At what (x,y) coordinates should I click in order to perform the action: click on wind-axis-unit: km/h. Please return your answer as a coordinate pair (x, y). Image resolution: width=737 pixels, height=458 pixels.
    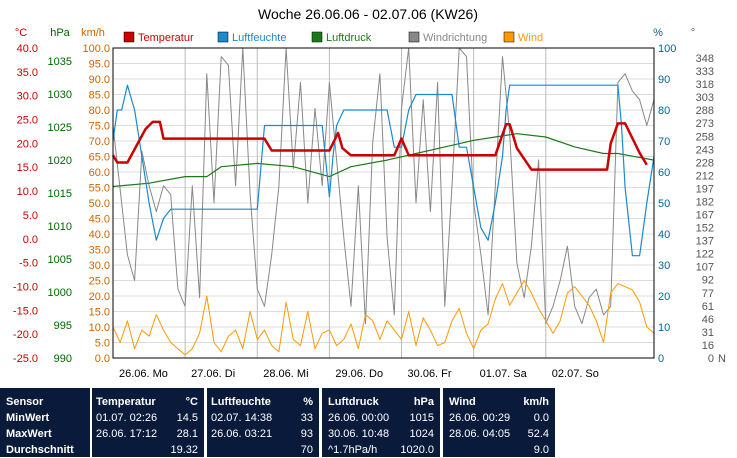
    Looking at the image, I should click on (93, 33).